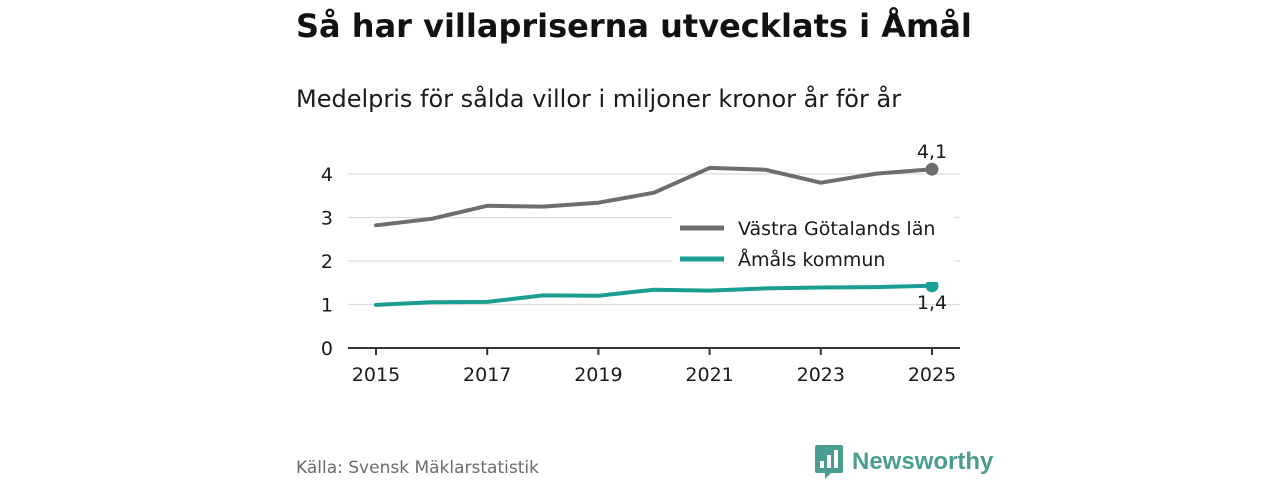  Describe the element at coordinates (932, 152) in the screenshot. I see `end-value-label: 4,1` at that location.